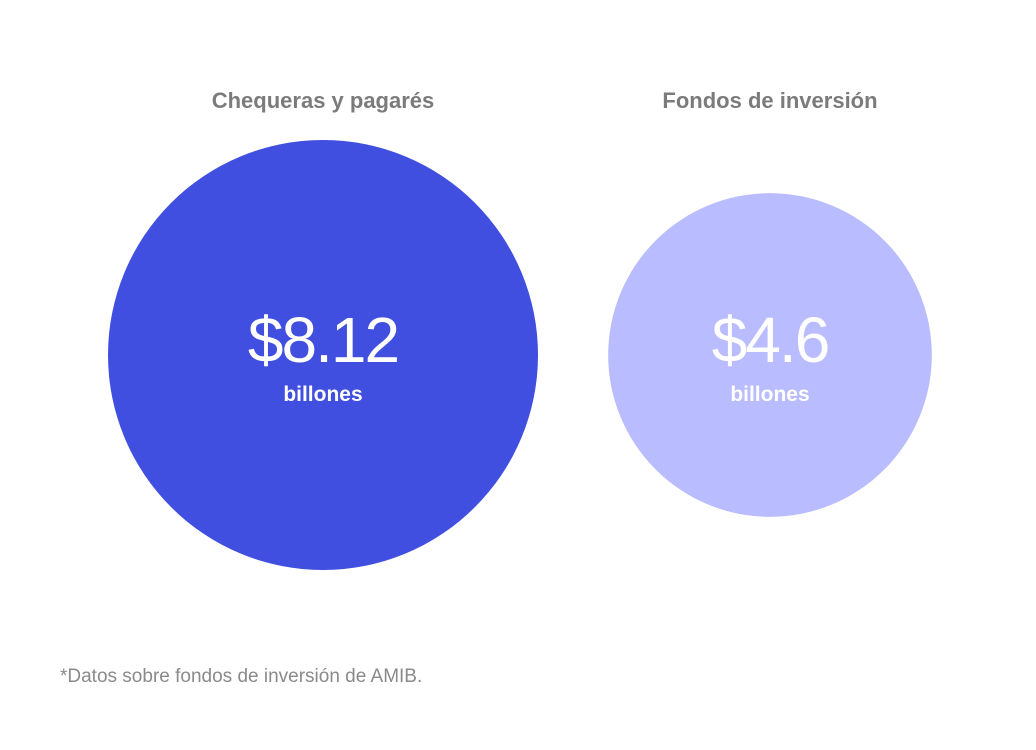 This screenshot has width=1036, height=750. Describe the element at coordinates (323, 100) in the screenshot. I see `category-label-1: Chequeras y pagarés` at that location.